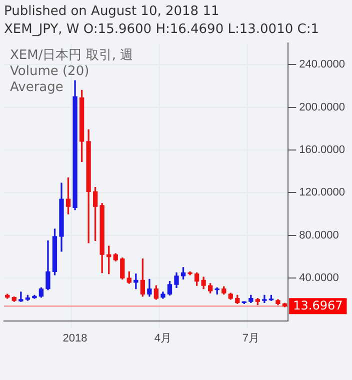 The height and width of the screenshot is (380, 352). I want to click on chart-title: Published on August 10, 2018 11, so click(112, 12).